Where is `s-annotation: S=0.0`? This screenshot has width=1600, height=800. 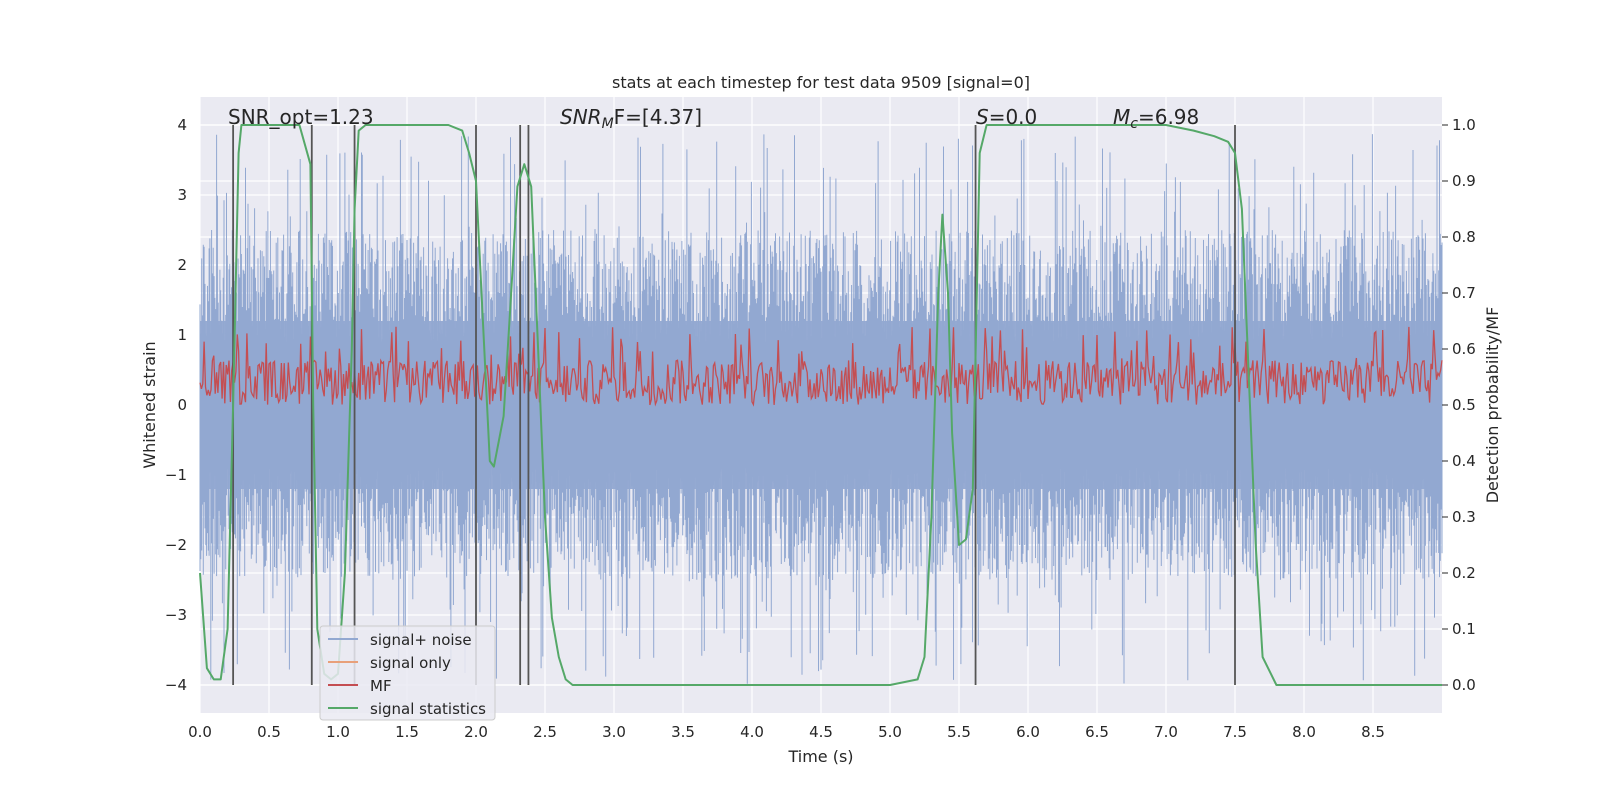 s-annotation: S=0.0 is located at coordinates (1006, 117).